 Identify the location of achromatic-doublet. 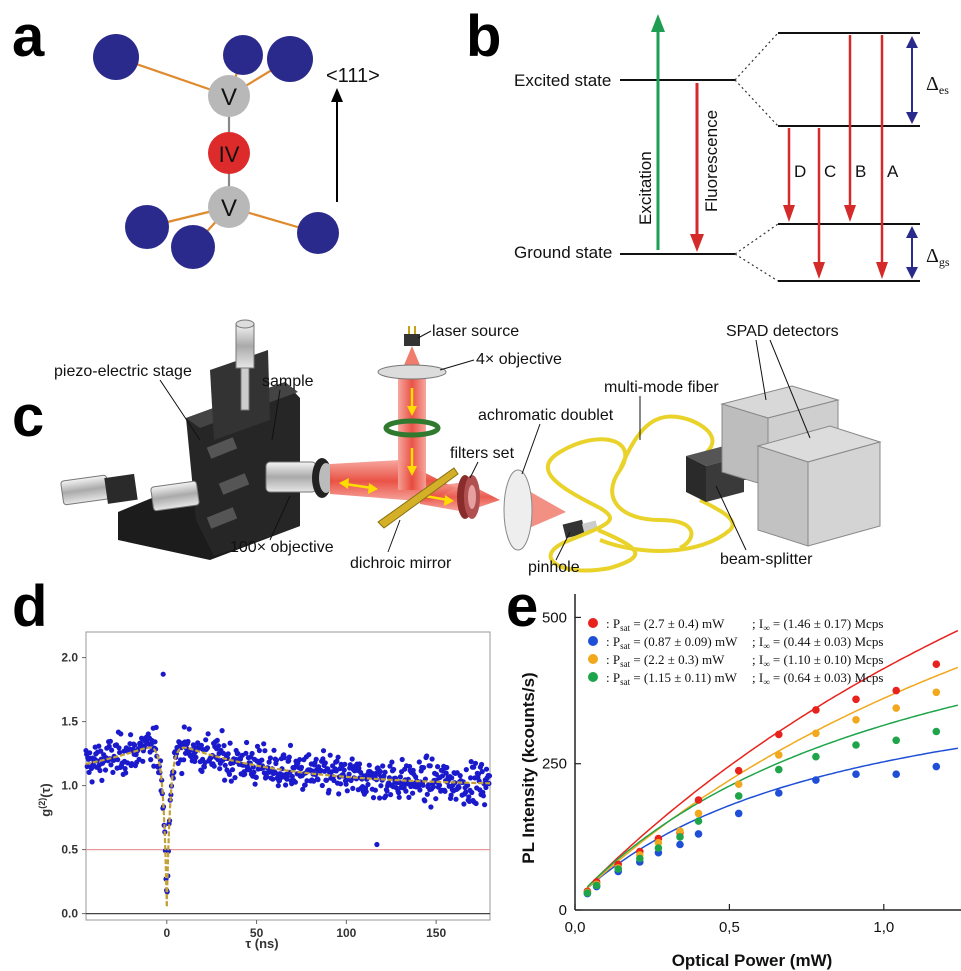
(518, 510).